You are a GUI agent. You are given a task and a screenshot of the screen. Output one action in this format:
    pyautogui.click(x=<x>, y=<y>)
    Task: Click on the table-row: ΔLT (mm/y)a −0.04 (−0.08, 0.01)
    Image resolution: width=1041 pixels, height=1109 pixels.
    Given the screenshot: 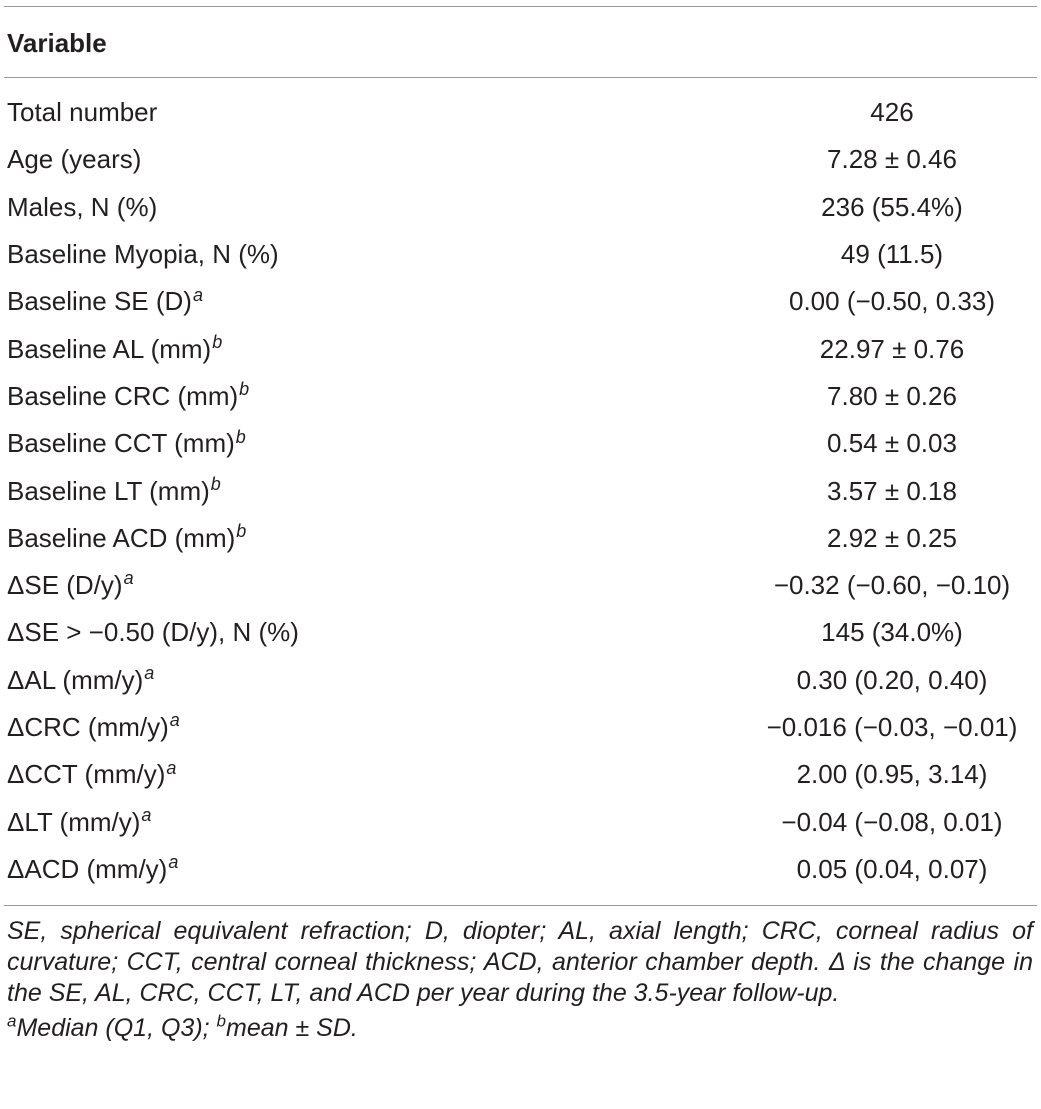 What is the action you would take?
    pyautogui.click(x=520, y=821)
    